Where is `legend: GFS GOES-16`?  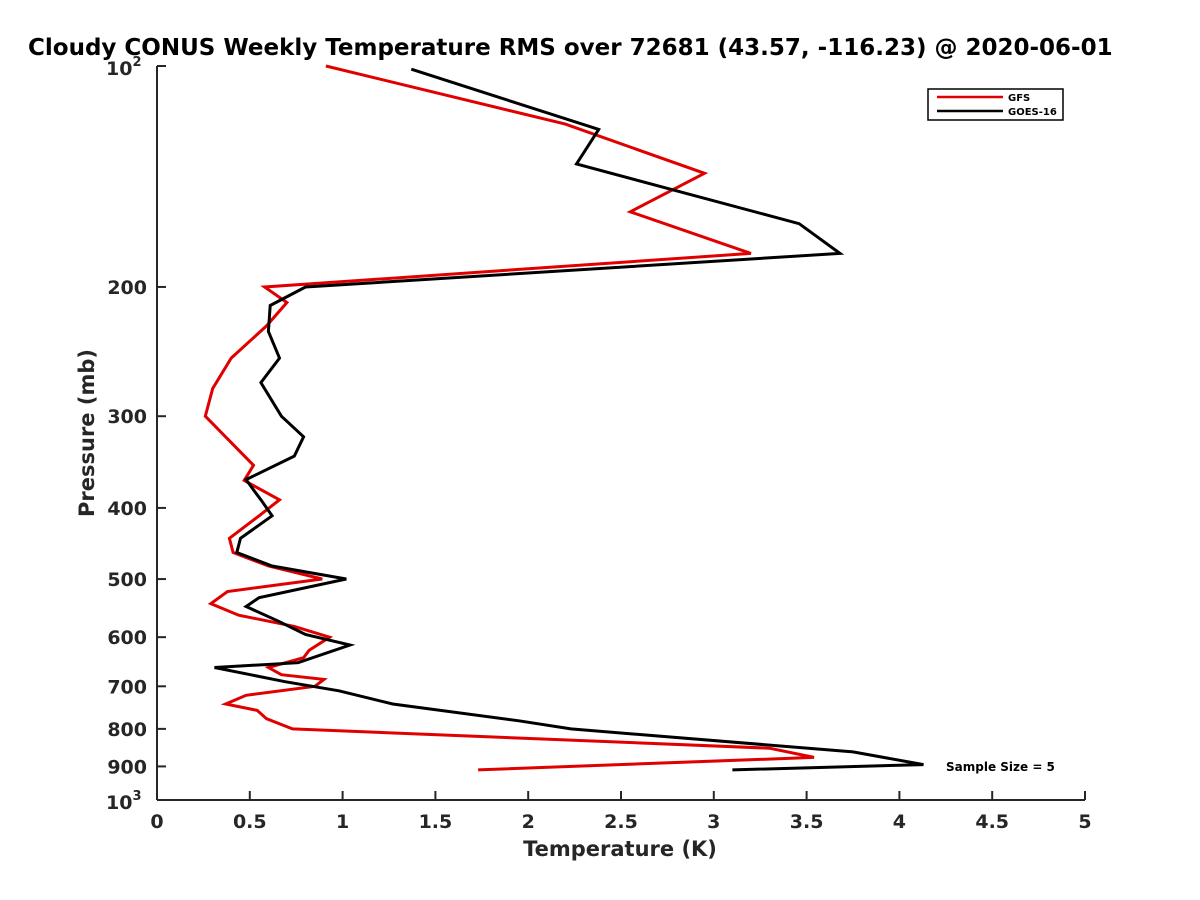
legend: GFS GOES-16 is located at coordinates (995, 104).